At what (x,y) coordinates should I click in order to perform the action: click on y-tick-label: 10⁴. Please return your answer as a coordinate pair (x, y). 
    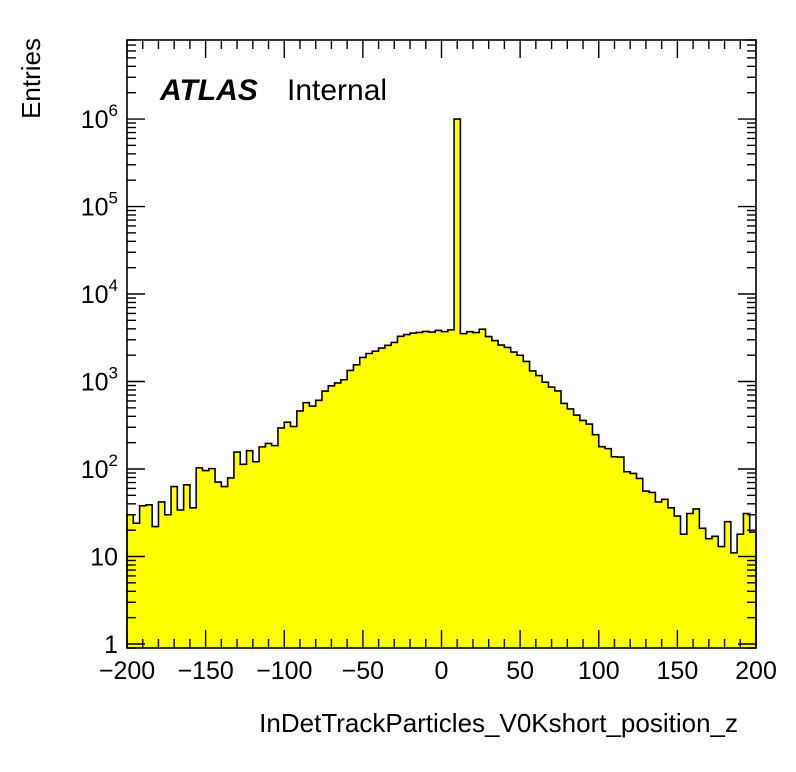
    Looking at the image, I should click on (99, 292).